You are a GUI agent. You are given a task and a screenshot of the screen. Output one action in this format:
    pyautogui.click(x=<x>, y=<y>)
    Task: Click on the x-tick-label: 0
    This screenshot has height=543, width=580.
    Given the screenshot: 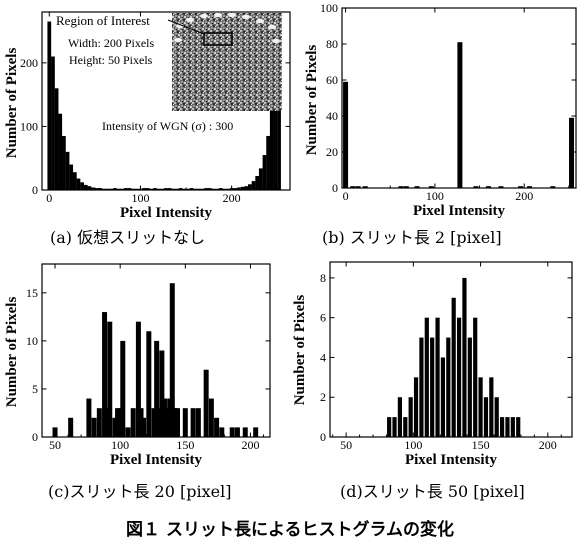 What is the action you would take?
    pyautogui.click(x=49, y=198)
    